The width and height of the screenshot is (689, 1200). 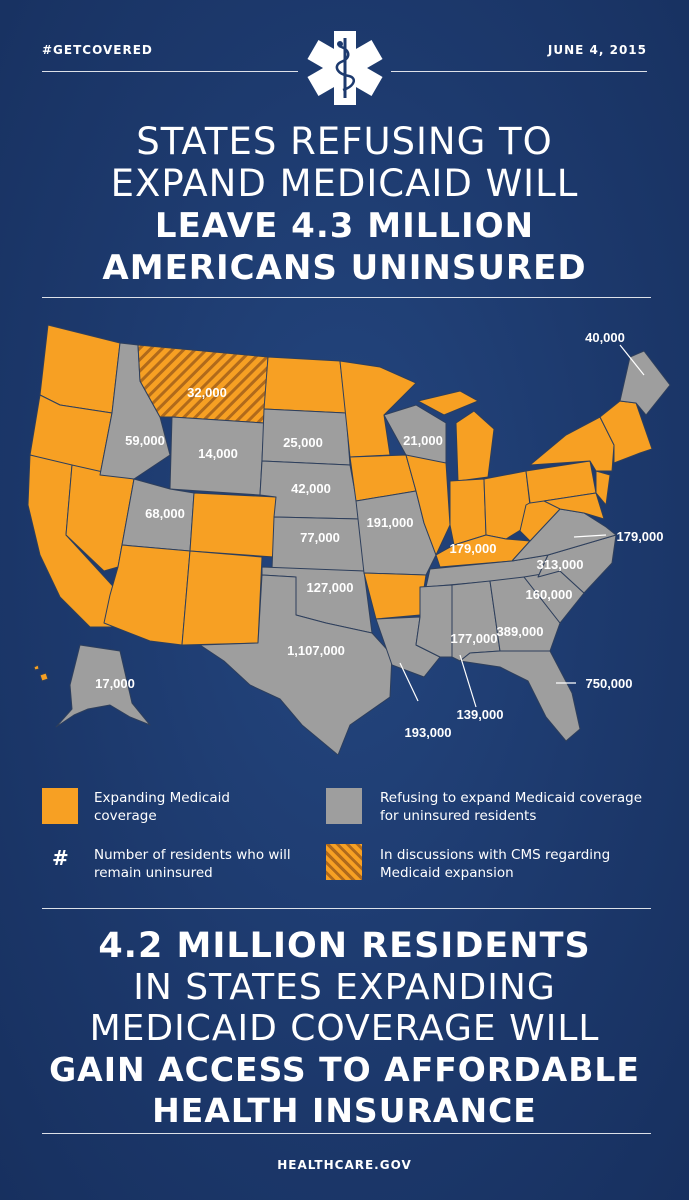 What do you see at coordinates (344, 806) in the screenshot?
I see `legend-swatch-refusing` at bounding box center [344, 806].